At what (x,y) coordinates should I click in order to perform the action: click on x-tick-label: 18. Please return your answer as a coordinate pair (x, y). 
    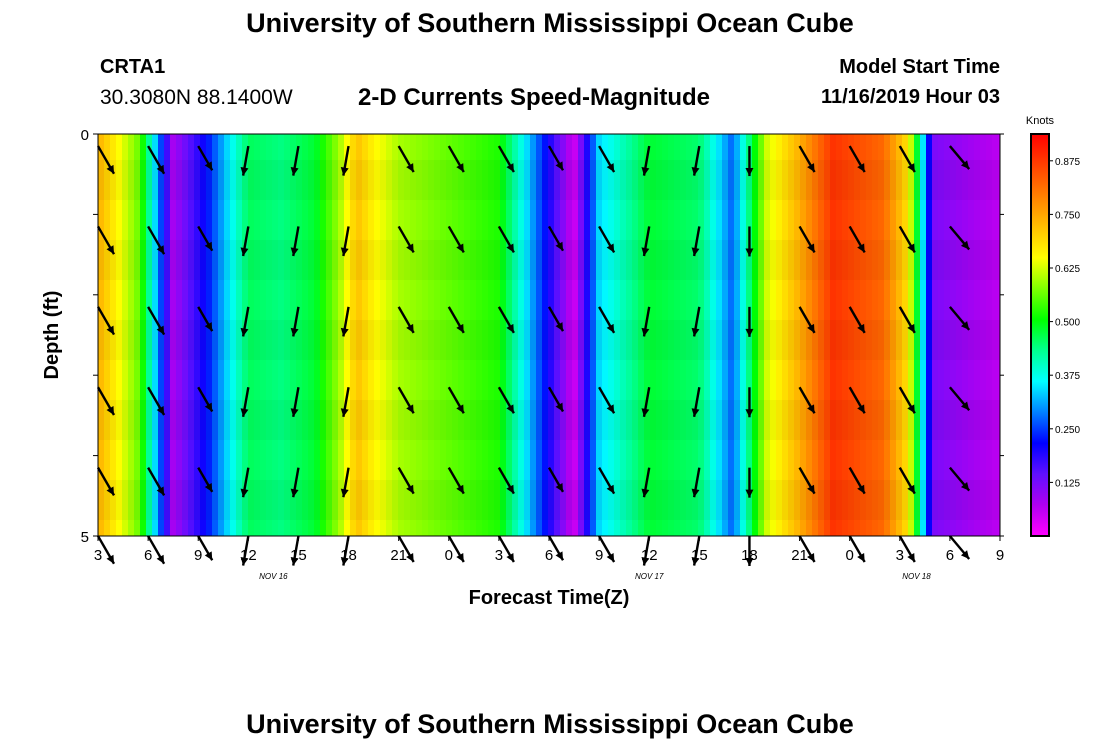
    Looking at the image, I should click on (348, 555).